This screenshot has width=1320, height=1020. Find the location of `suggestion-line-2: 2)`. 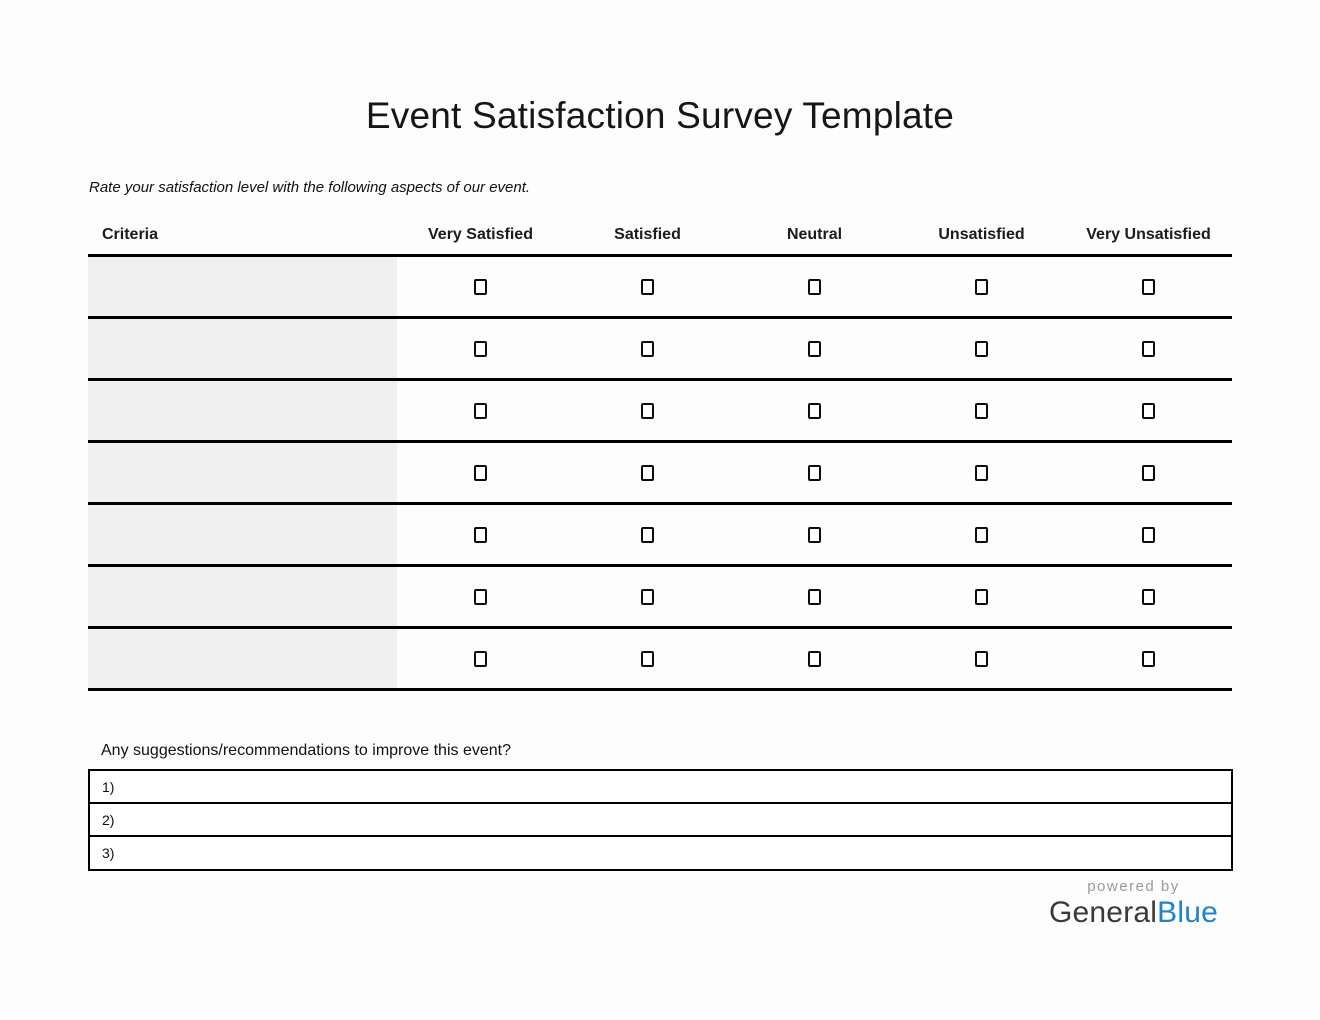

suggestion-line-2: 2) is located at coordinates (660, 820).